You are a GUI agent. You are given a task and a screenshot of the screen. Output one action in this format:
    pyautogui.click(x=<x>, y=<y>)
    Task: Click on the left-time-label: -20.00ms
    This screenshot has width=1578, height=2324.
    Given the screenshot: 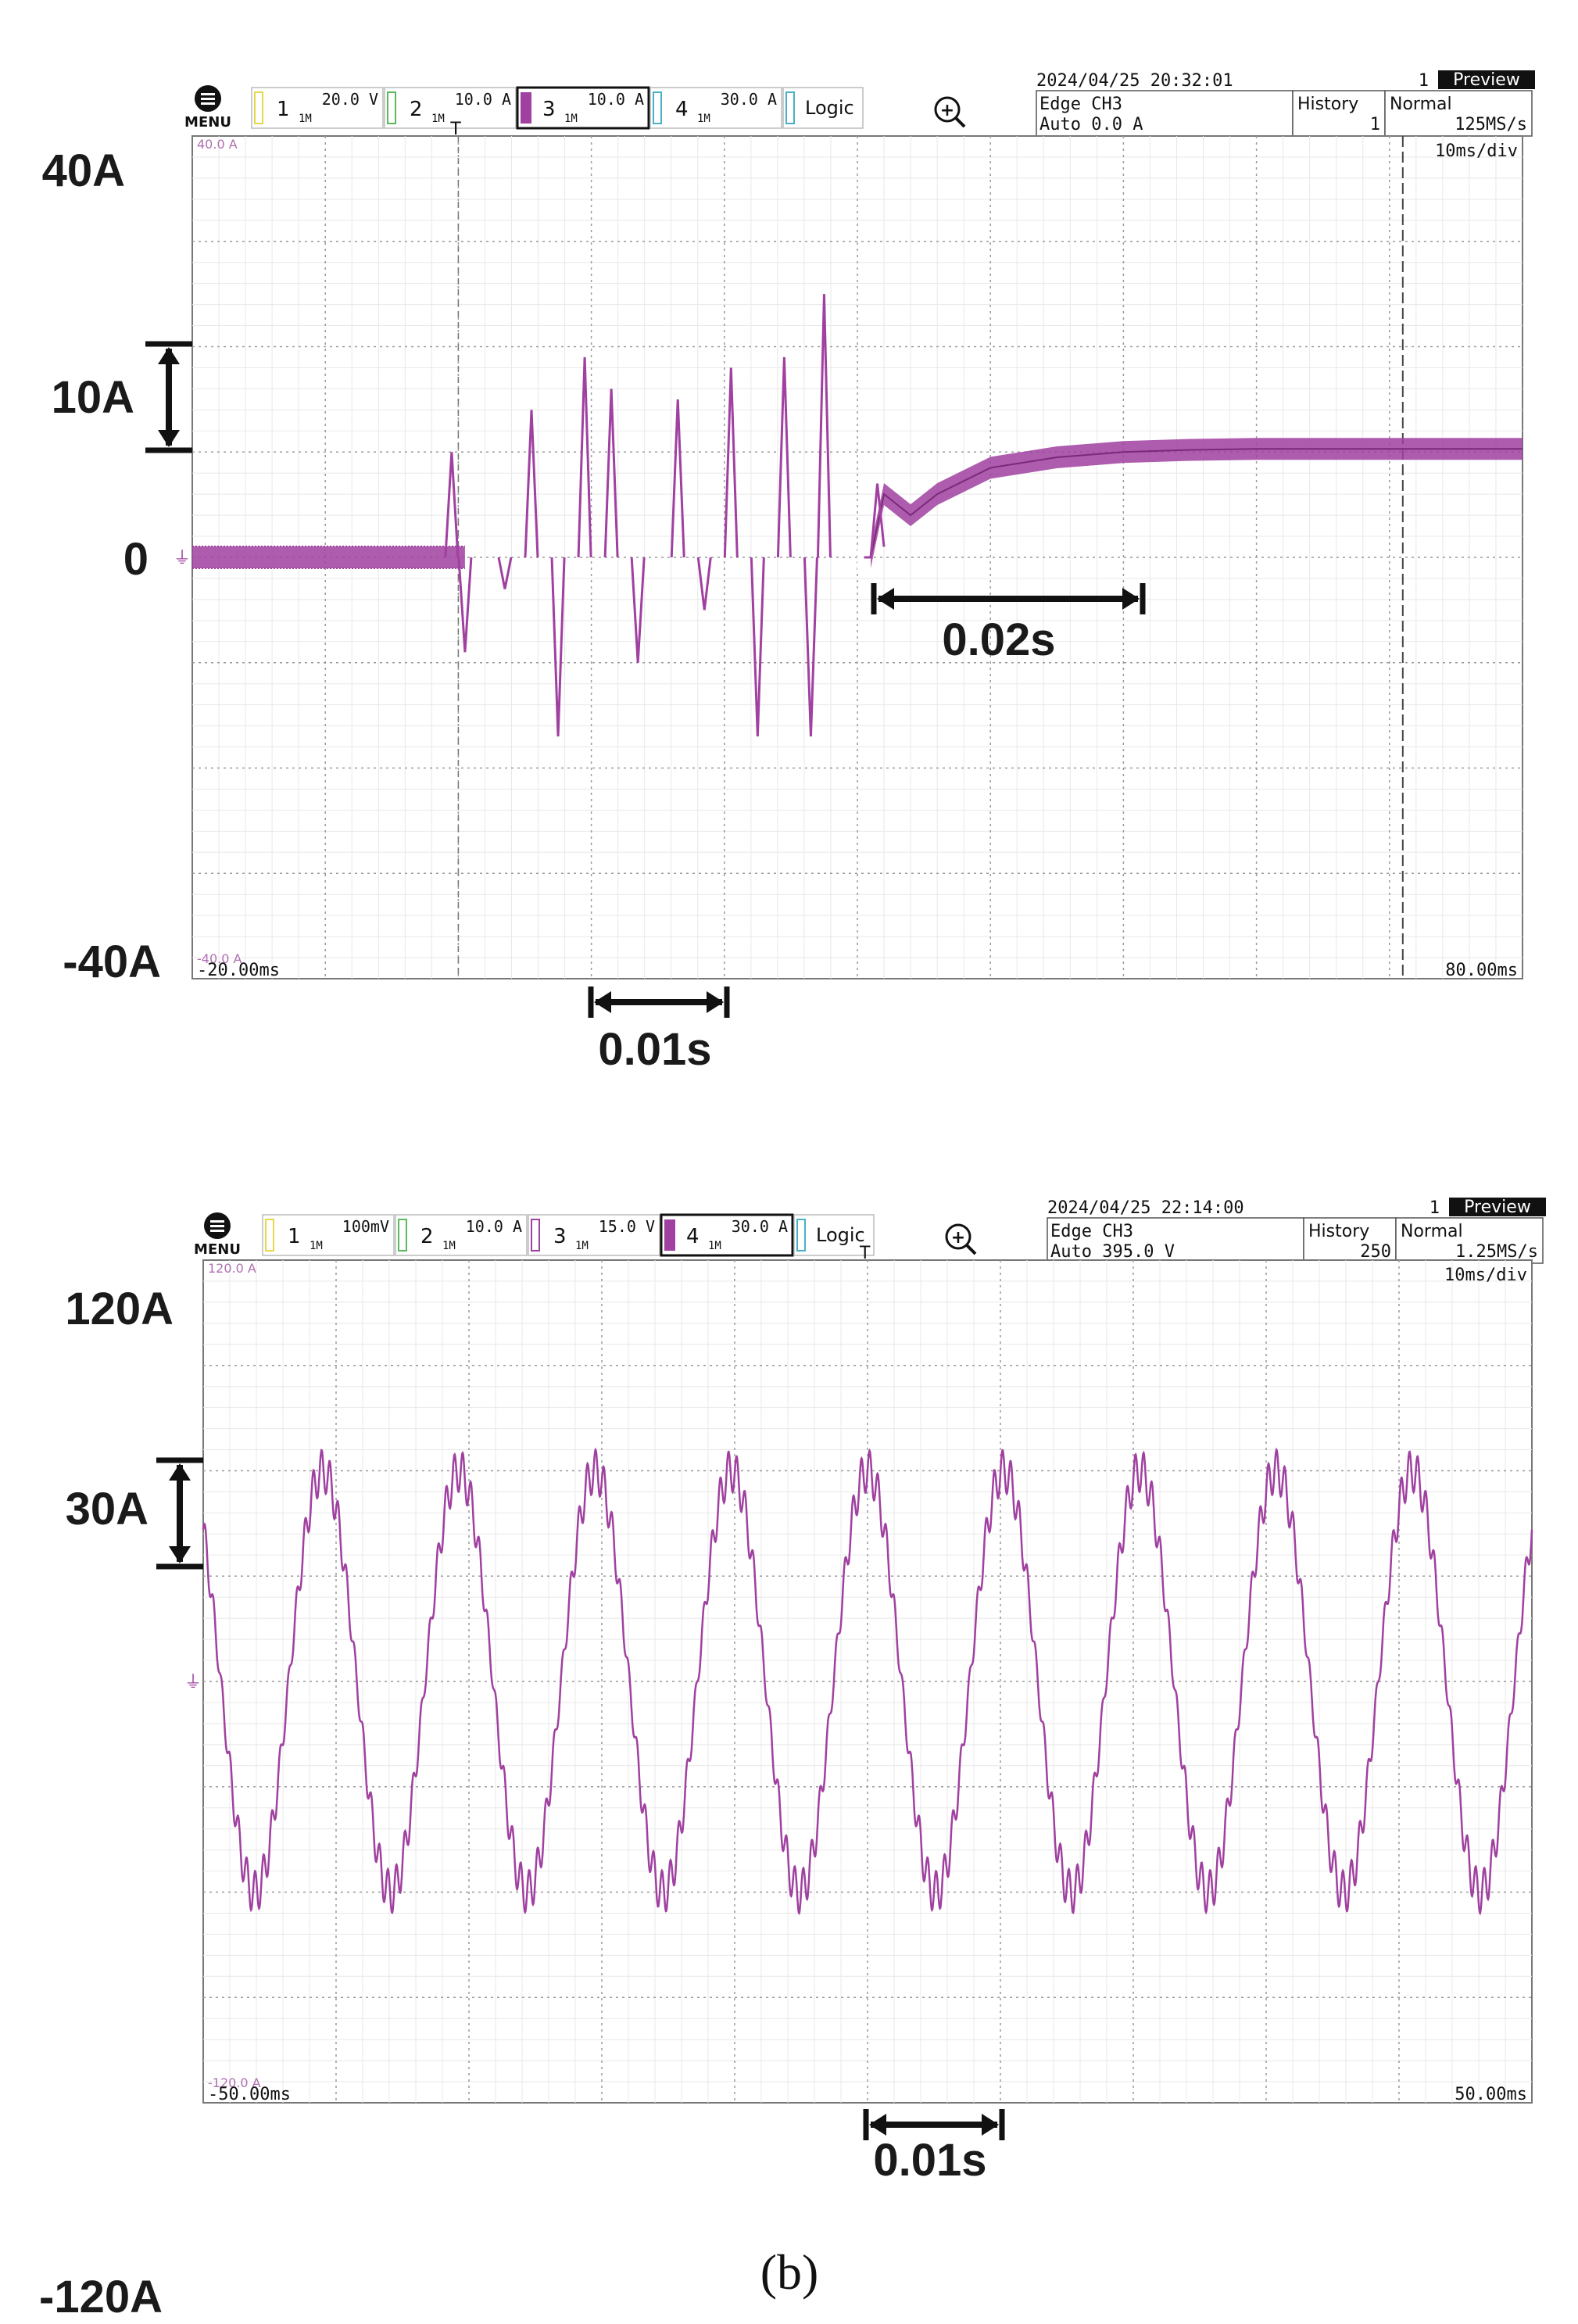 What is the action you would take?
    pyautogui.click(x=238, y=970)
    